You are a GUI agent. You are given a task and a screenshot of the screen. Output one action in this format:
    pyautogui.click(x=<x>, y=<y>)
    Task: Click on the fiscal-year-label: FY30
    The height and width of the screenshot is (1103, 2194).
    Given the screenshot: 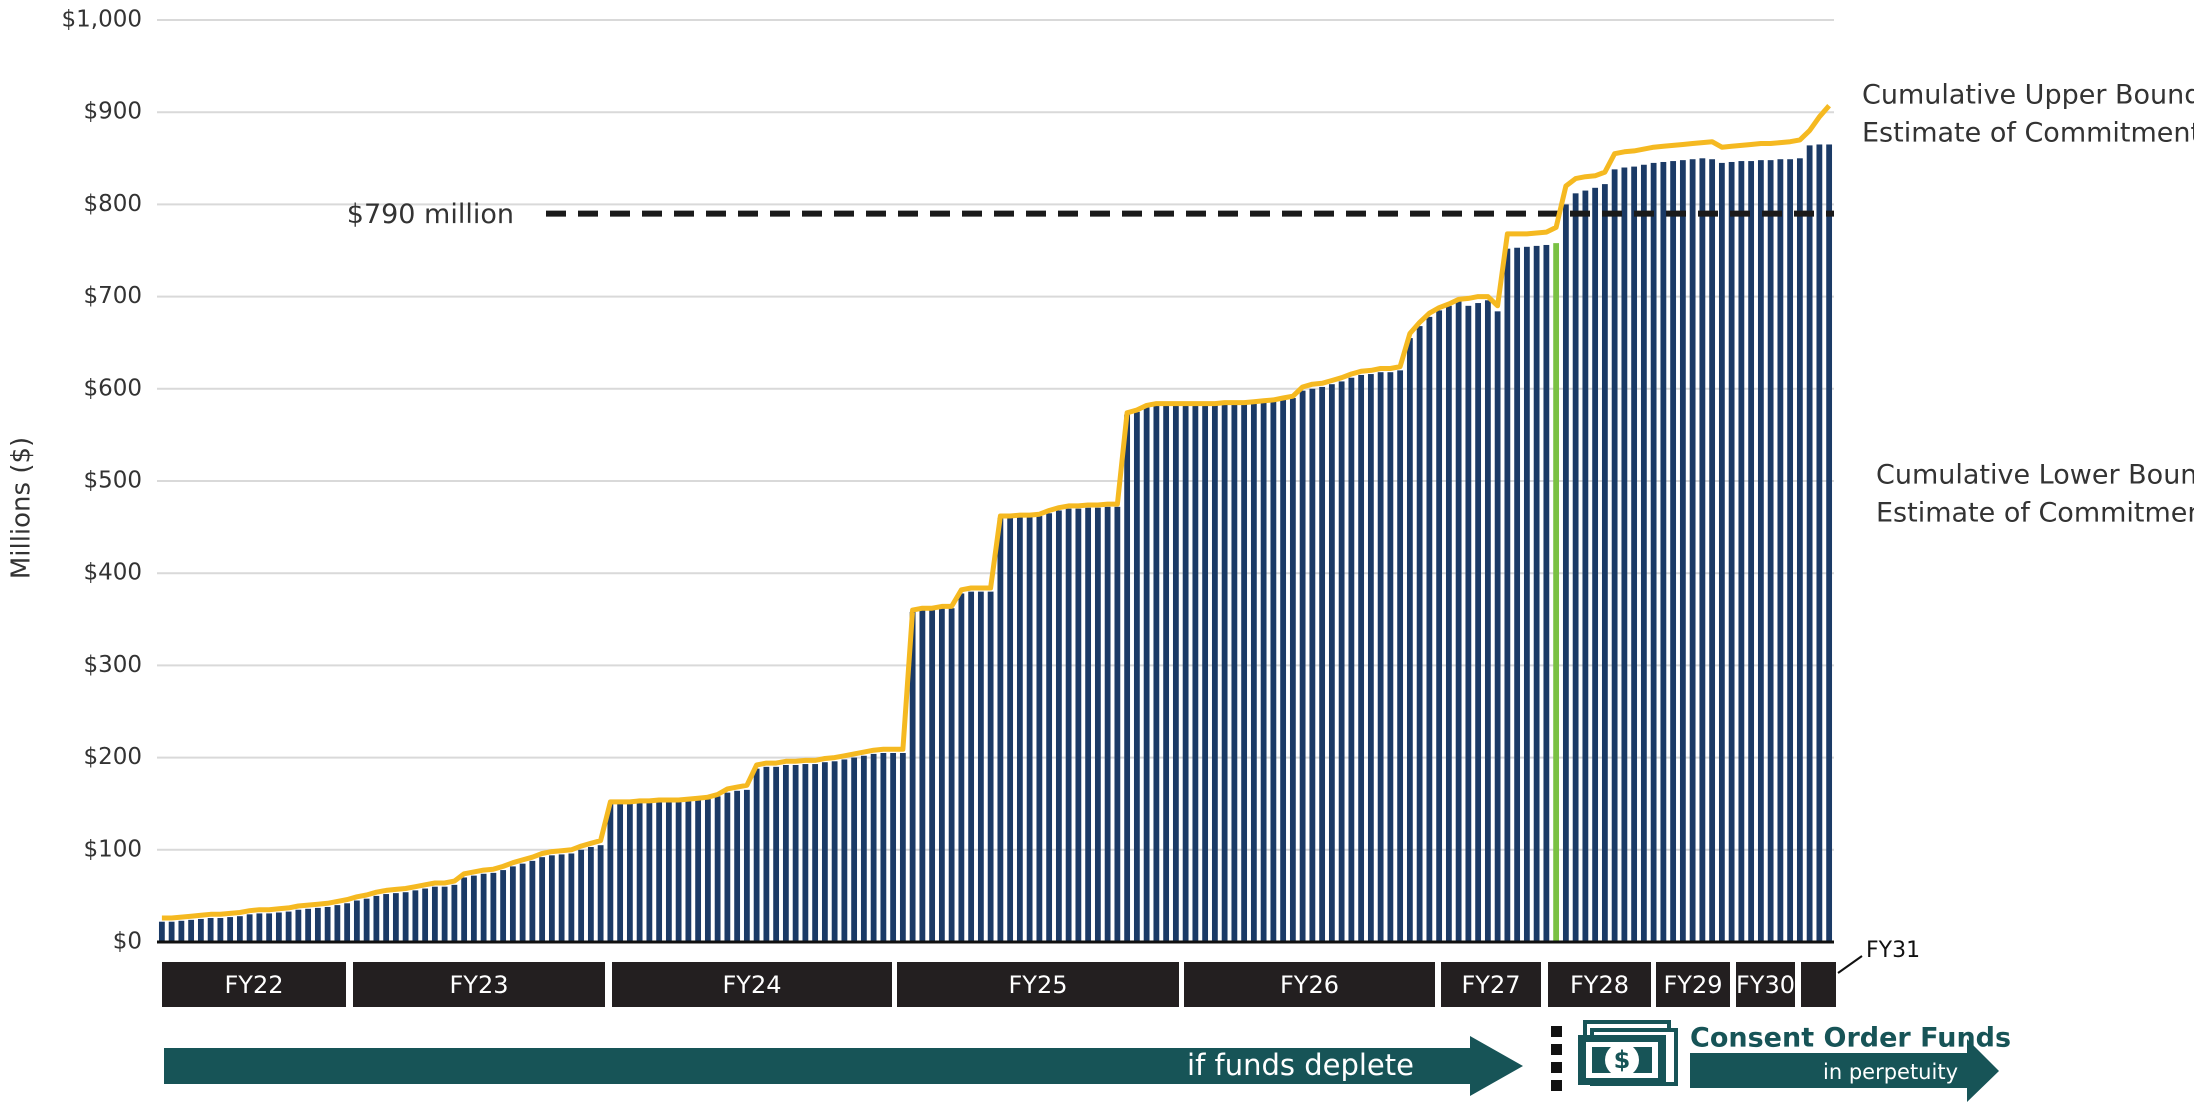 What is the action you would take?
    pyautogui.click(x=1765, y=985)
    